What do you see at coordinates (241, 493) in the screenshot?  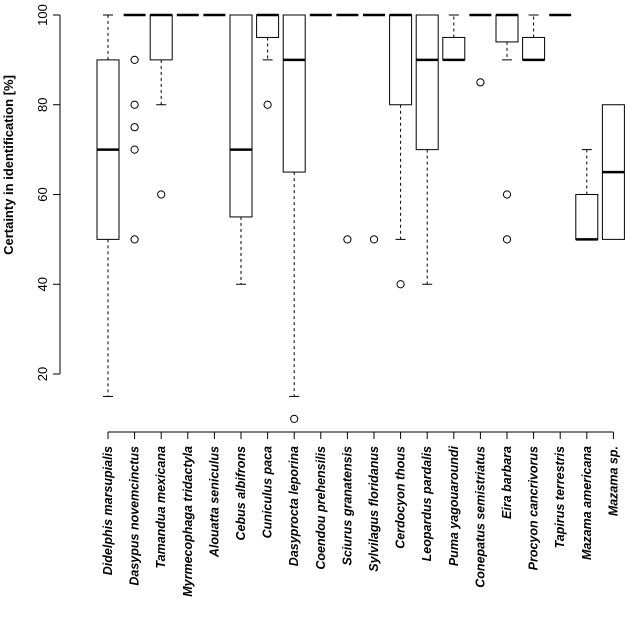 I see `category-label: Cebus albifrons` at bounding box center [241, 493].